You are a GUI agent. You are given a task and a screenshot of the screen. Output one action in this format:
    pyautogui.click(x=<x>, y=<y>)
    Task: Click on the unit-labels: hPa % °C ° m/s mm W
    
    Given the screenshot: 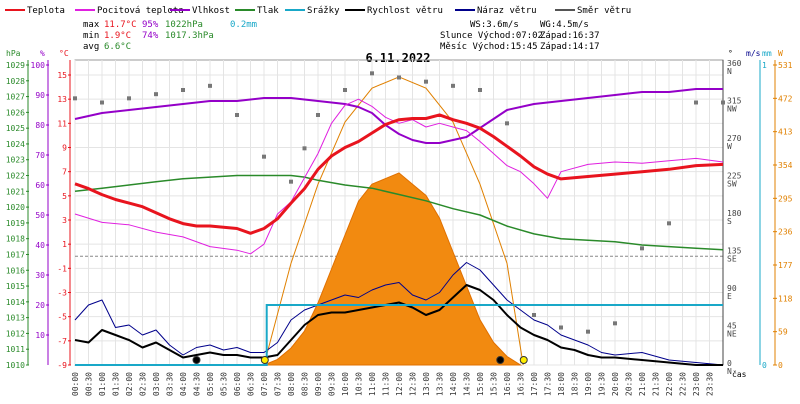 What is the action you would take?
    pyautogui.click(x=394, y=53)
    